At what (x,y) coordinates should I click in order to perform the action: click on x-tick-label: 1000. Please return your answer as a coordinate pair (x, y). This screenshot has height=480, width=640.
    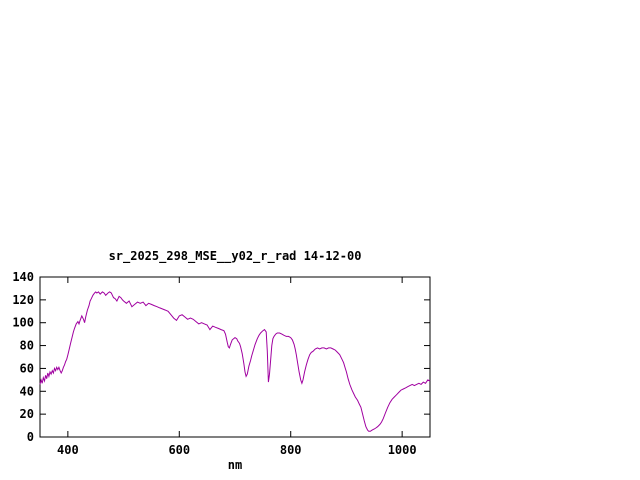
    Looking at the image, I should click on (402, 450).